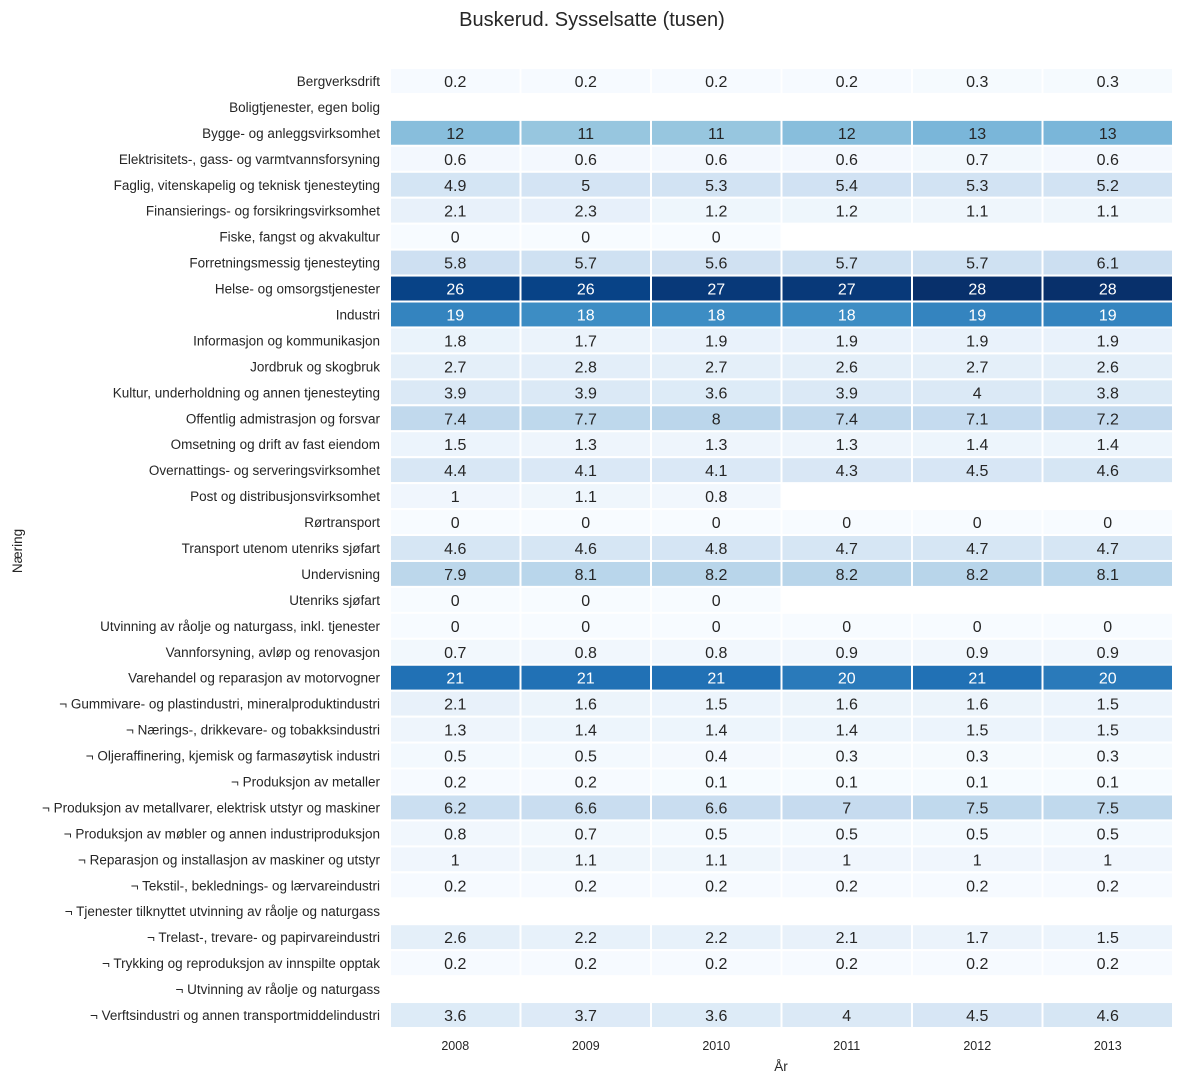 Image resolution: width=1183 pixels, height=1083 pixels. What do you see at coordinates (315, 366) in the screenshot?
I see `row-label-jordbruk-og-skogbruk: Jordbruk og skogbruk` at bounding box center [315, 366].